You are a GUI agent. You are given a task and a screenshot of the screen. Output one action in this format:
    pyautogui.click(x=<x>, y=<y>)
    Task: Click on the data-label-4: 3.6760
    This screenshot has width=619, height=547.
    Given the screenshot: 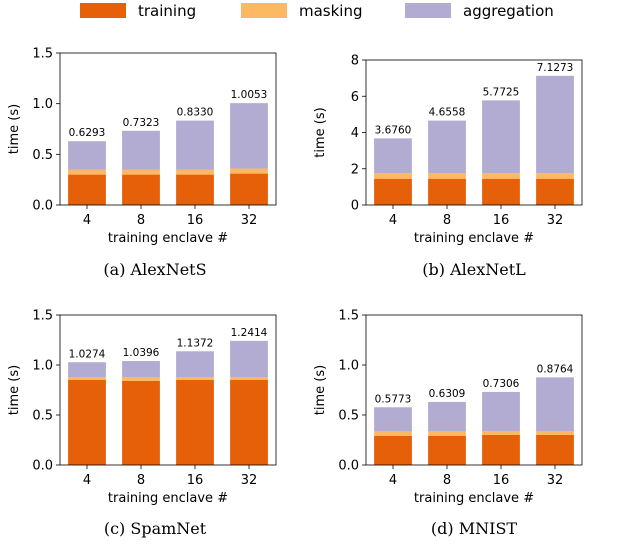 What is the action you would take?
    pyautogui.click(x=393, y=130)
    